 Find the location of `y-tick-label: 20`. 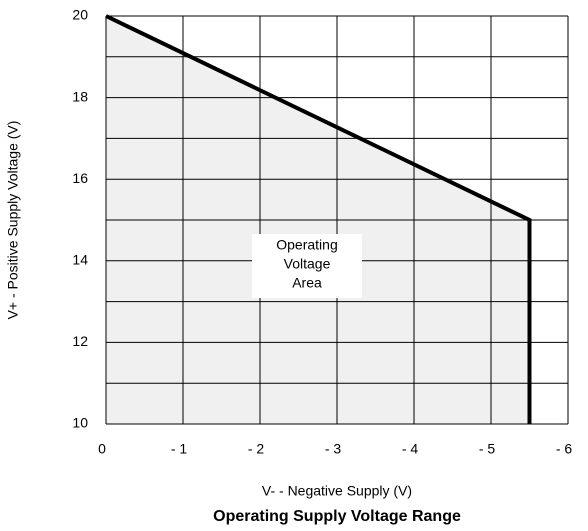

y-tick-label: 20 is located at coordinates (80, 15).